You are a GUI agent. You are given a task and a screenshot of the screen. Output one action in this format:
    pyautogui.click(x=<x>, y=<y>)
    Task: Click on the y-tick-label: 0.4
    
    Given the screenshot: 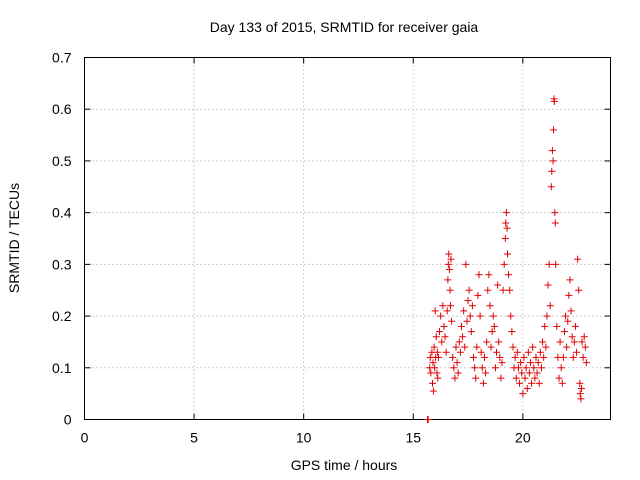 What is the action you would take?
    pyautogui.click(x=62, y=213)
    